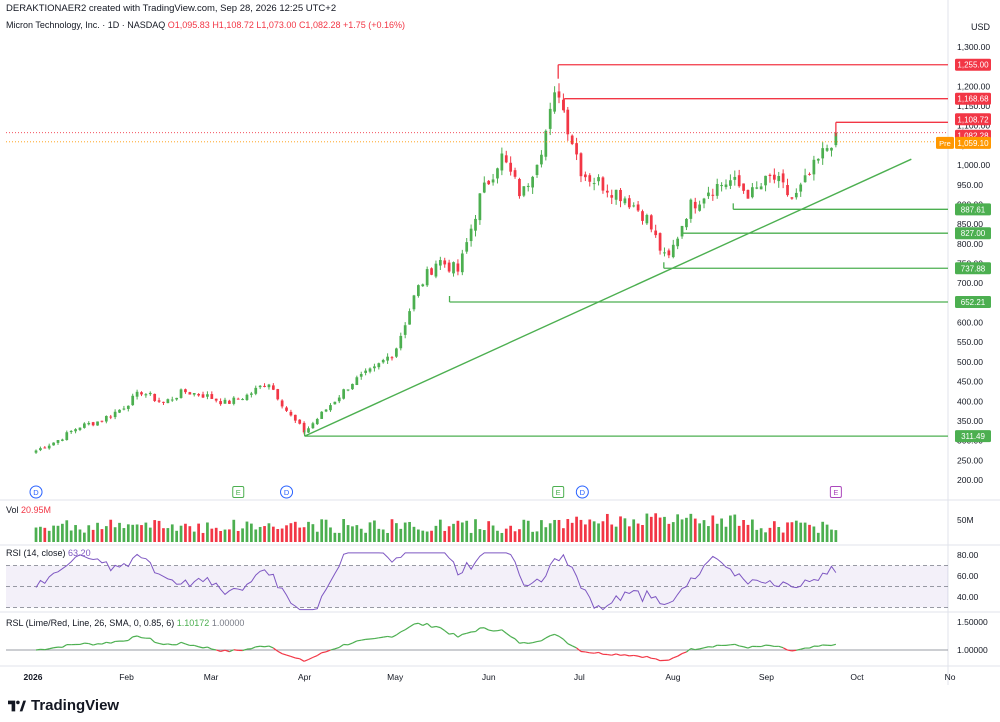 The image size is (1000, 722). Describe the element at coordinates (228, 623) in the screenshot. I see `rsl-baseline-value: 1.00000` at that location.